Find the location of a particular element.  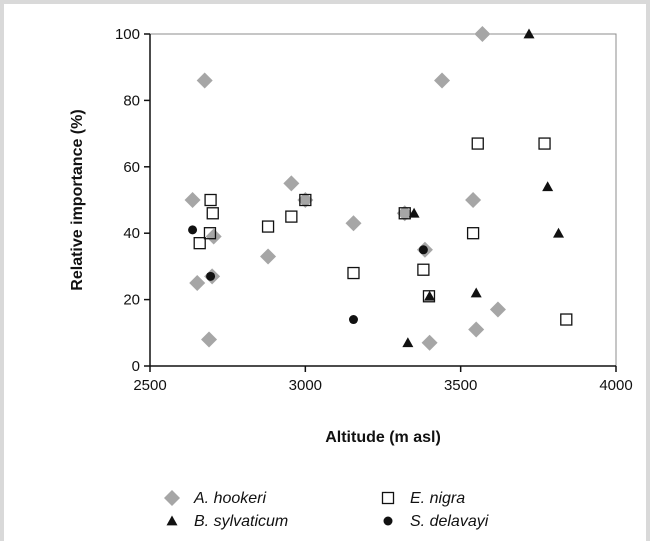

y-tick-label: 20 is located at coordinates (131, 300).